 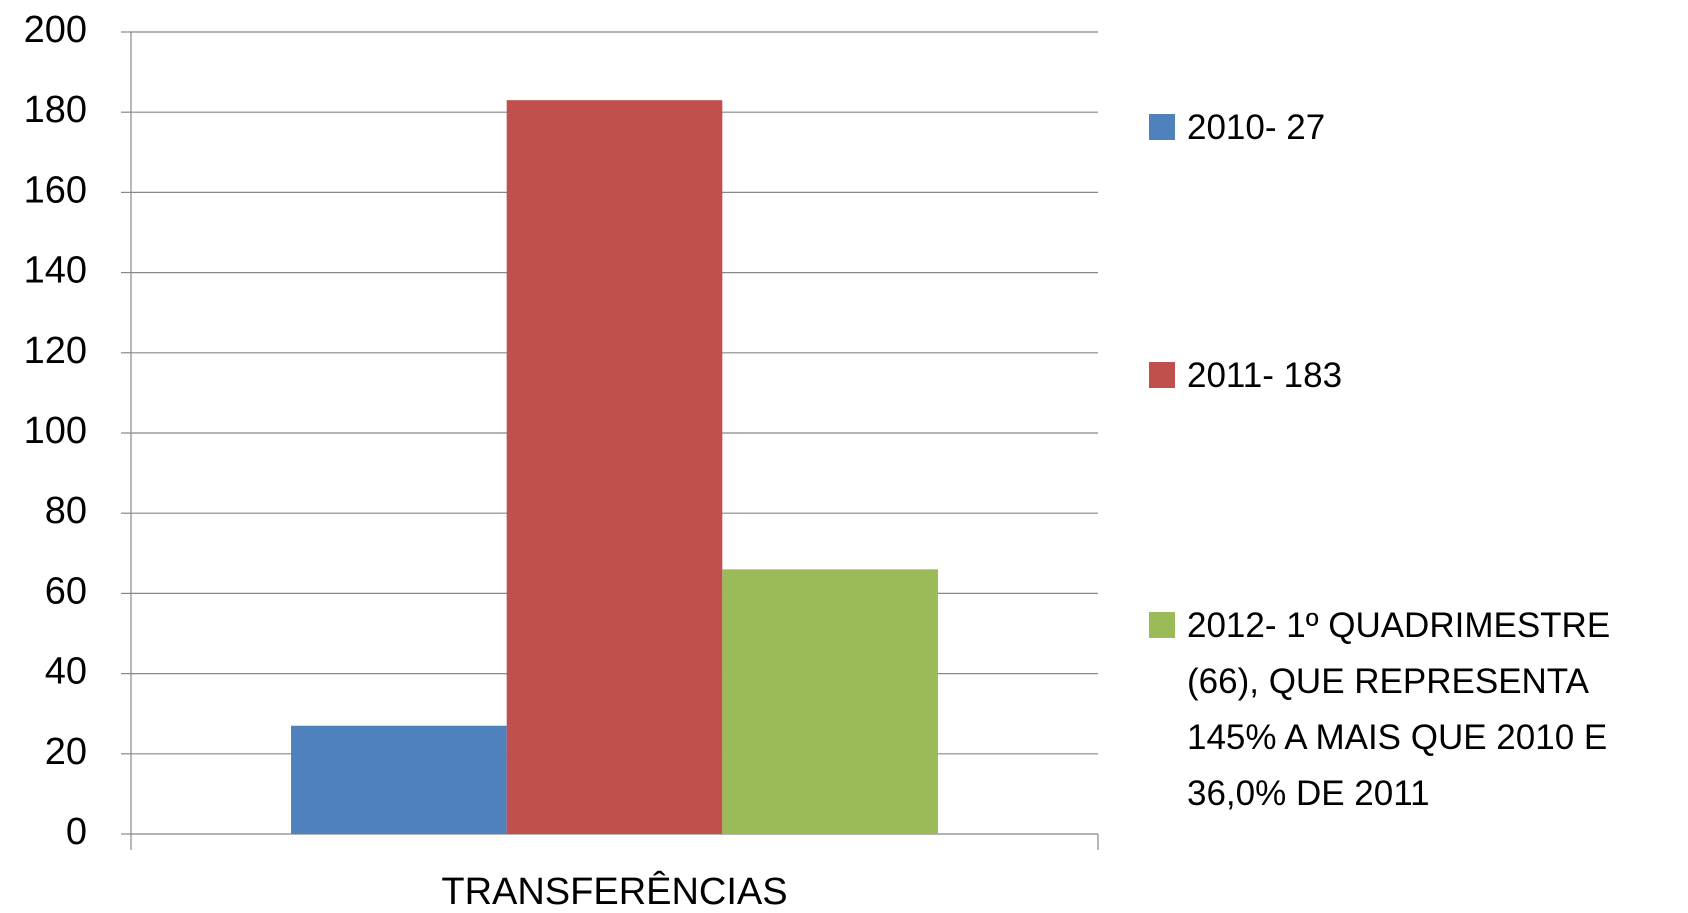 I want to click on x-tick-label: TRANSFERÊNCIAS, so click(x=614, y=891).